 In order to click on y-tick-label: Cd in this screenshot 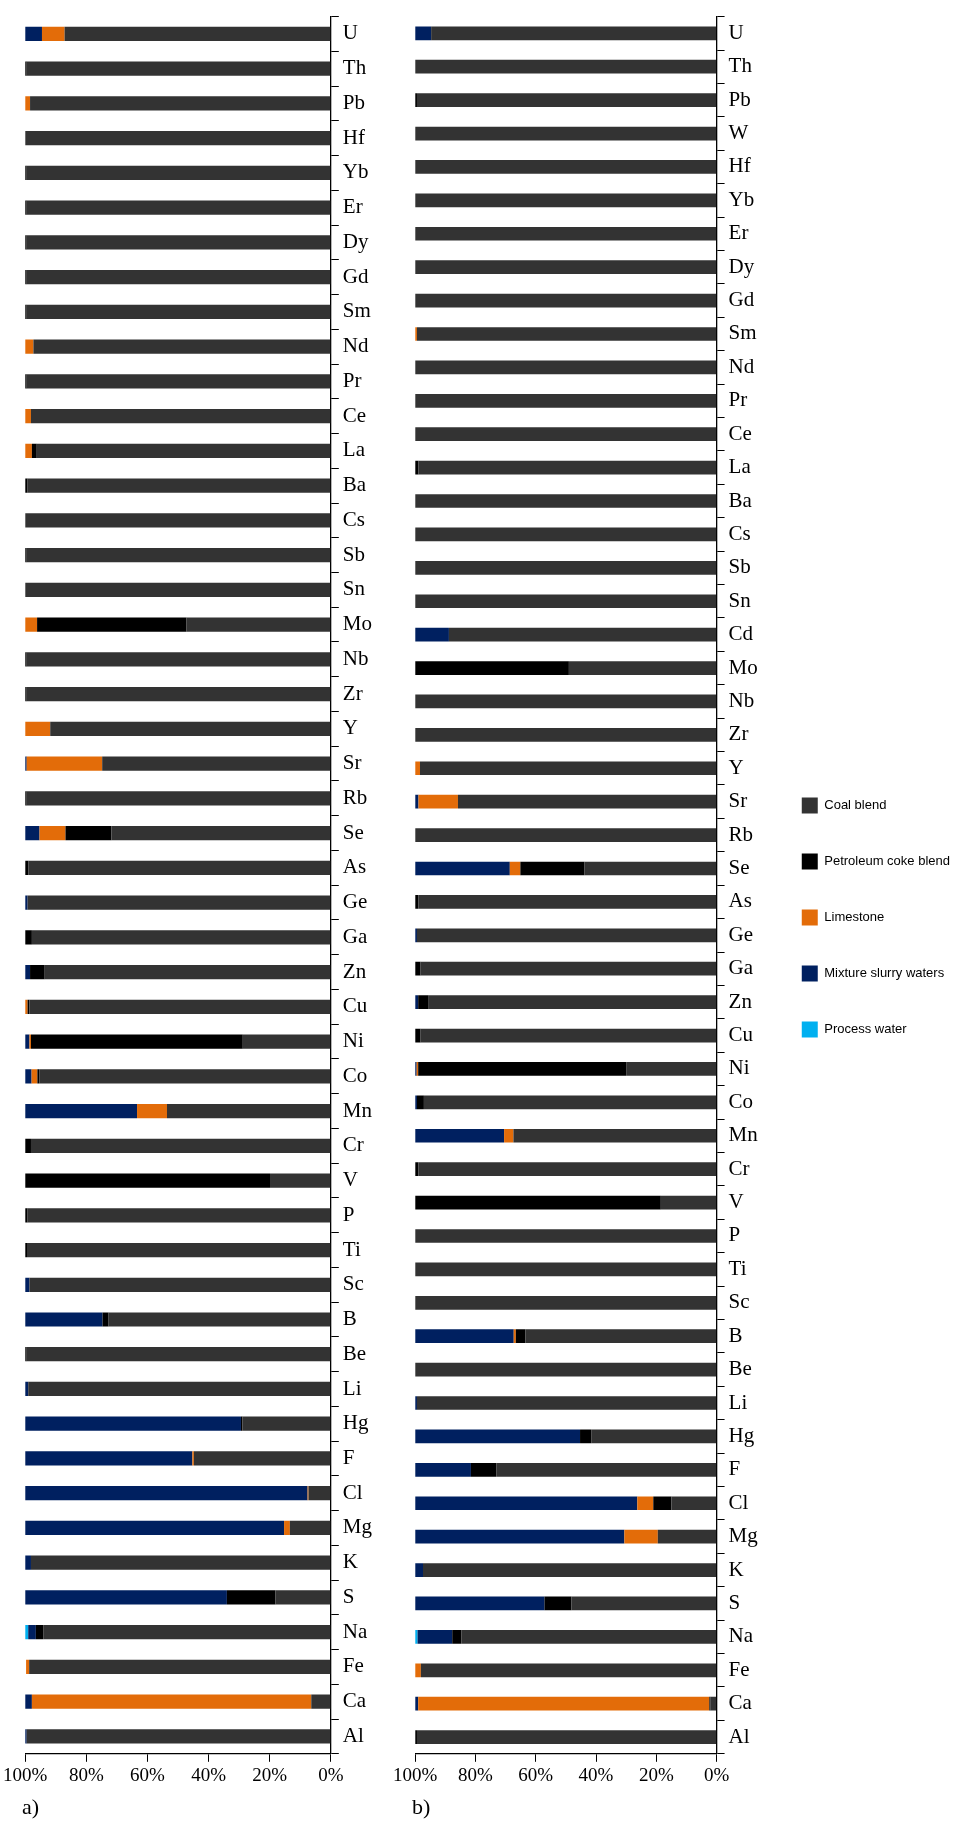, I will do `click(741, 633)`.